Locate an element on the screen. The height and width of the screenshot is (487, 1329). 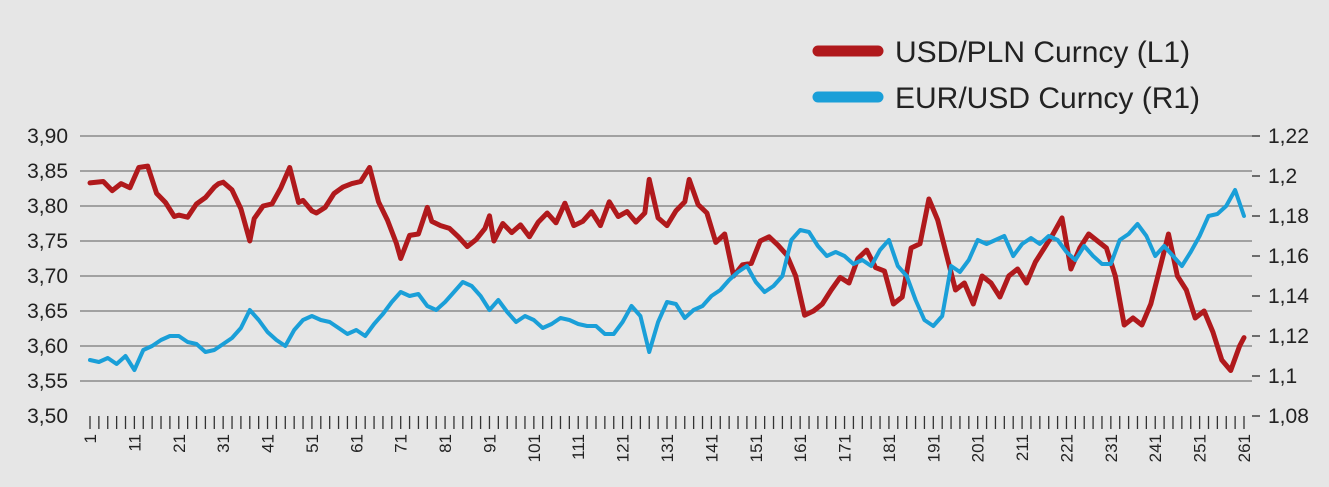
x-tick-label: 131 is located at coordinates (667, 448).